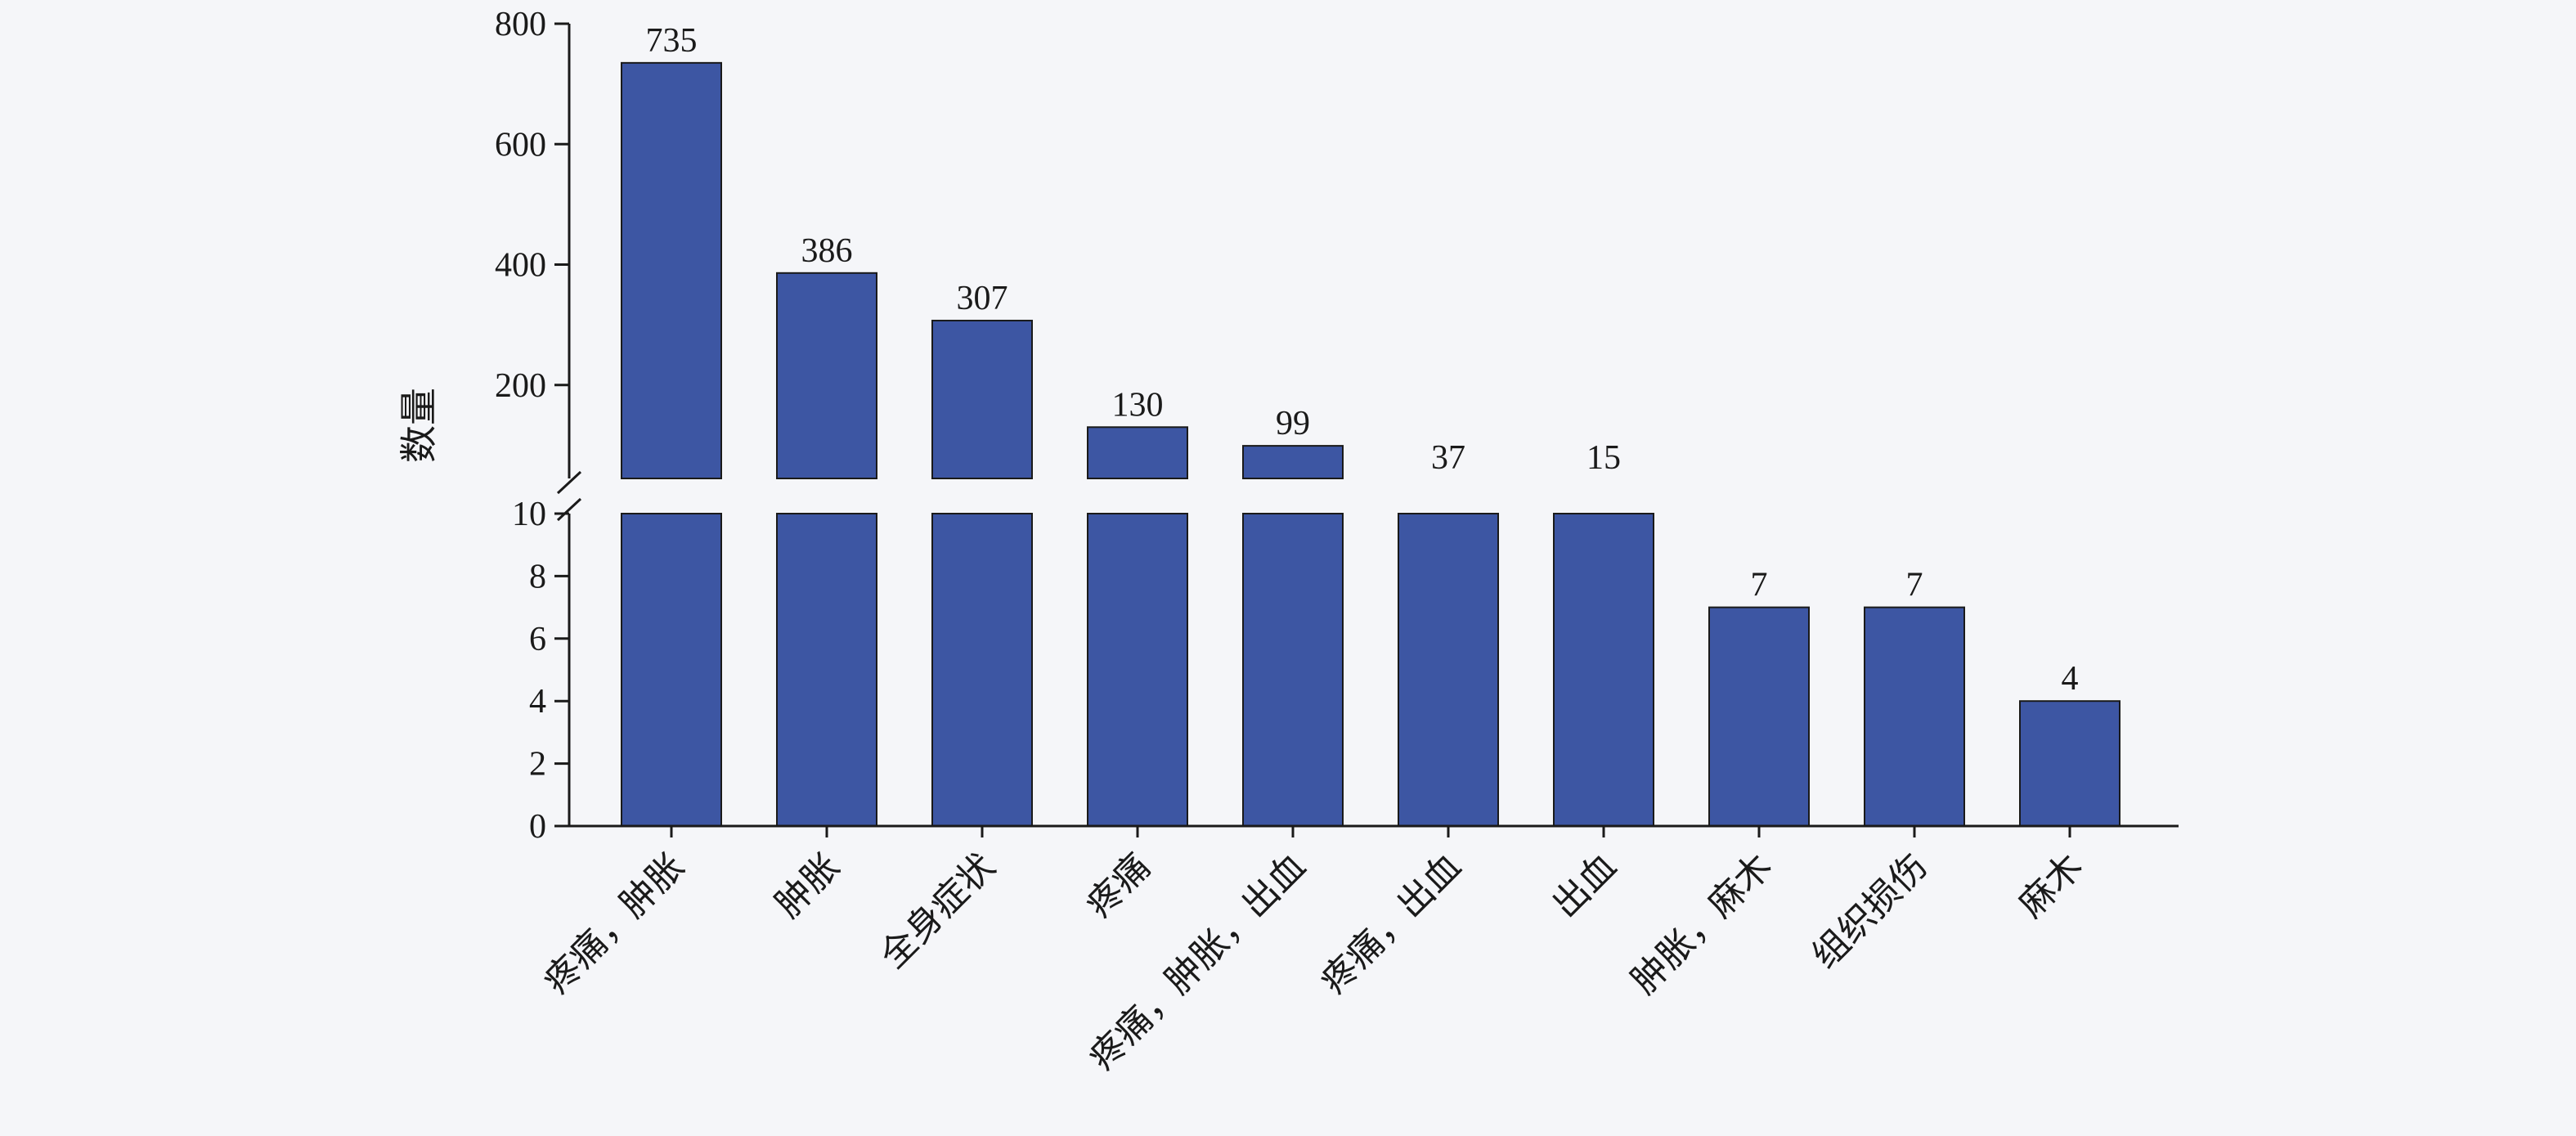 The width and height of the screenshot is (2576, 1136). Describe the element at coordinates (520, 145) in the screenshot. I see `y-tick-label-upper-2: 600` at that location.